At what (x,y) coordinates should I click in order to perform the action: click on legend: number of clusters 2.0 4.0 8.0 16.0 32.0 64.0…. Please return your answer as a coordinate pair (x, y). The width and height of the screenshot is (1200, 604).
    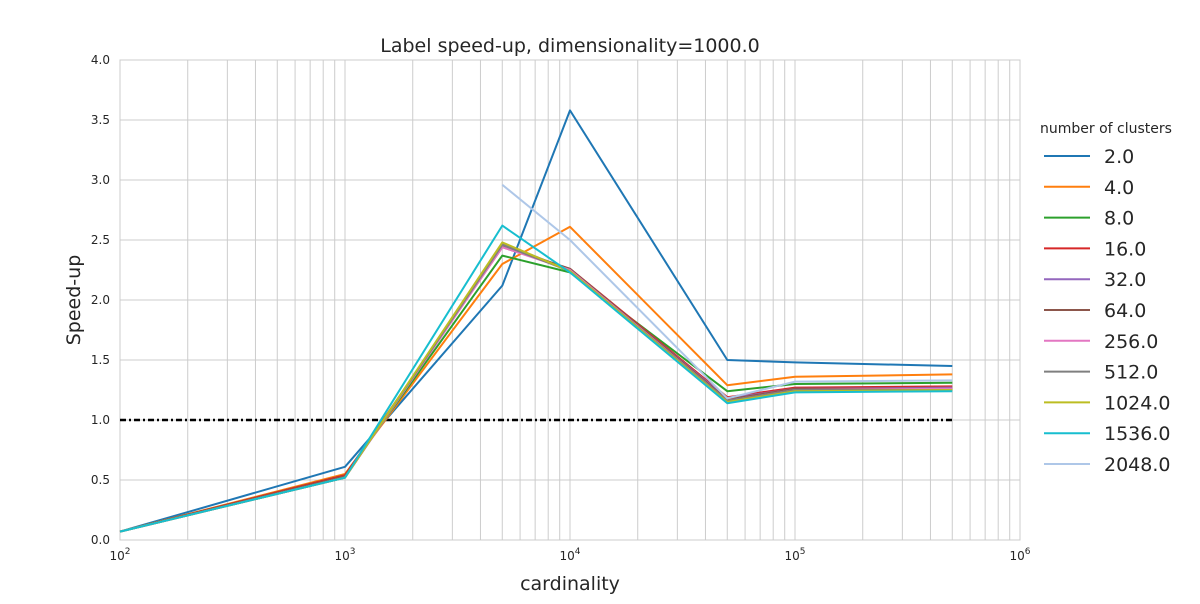
    Looking at the image, I should click on (1106, 298).